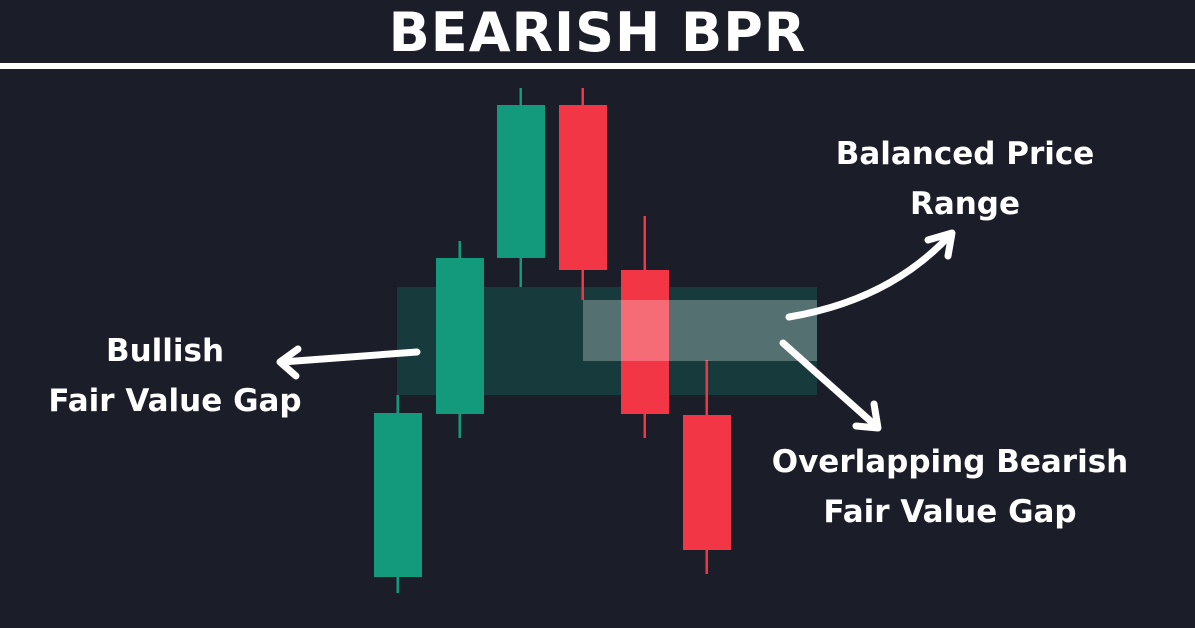 This screenshot has width=1195, height=628. Describe the element at coordinates (597, 66) in the screenshot. I see `title-divider` at that location.